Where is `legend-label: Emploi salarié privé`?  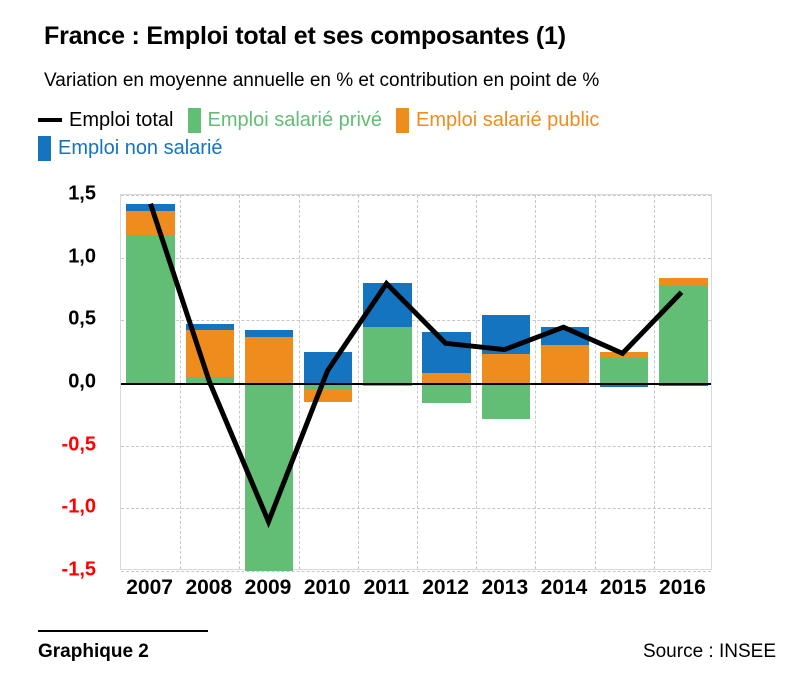 legend-label: Emploi salarié privé is located at coordinates (295, 120).